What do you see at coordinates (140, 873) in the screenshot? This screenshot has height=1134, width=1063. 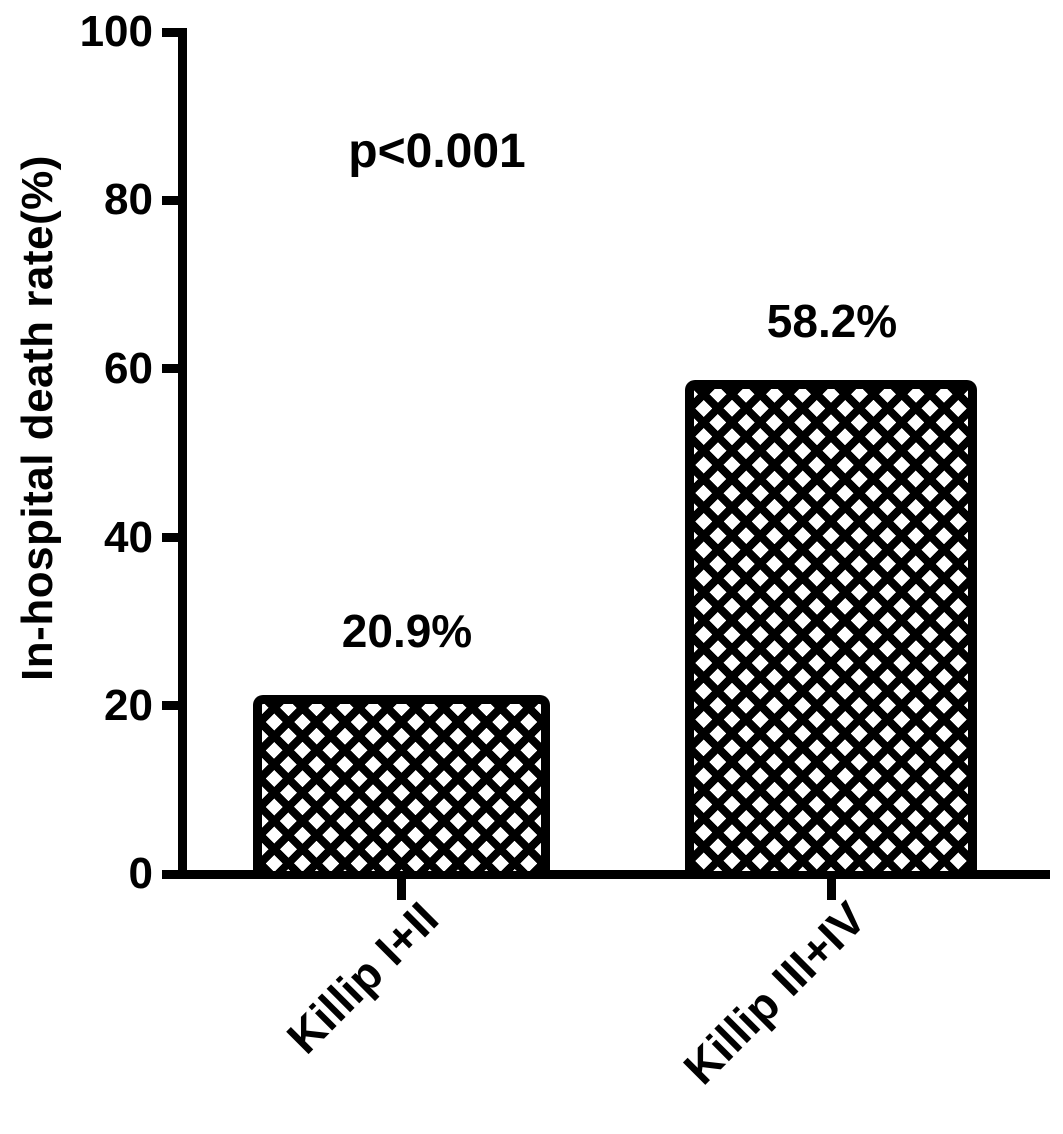 I see `y-tick-label-0: 0` at bounding box center [140, 873].